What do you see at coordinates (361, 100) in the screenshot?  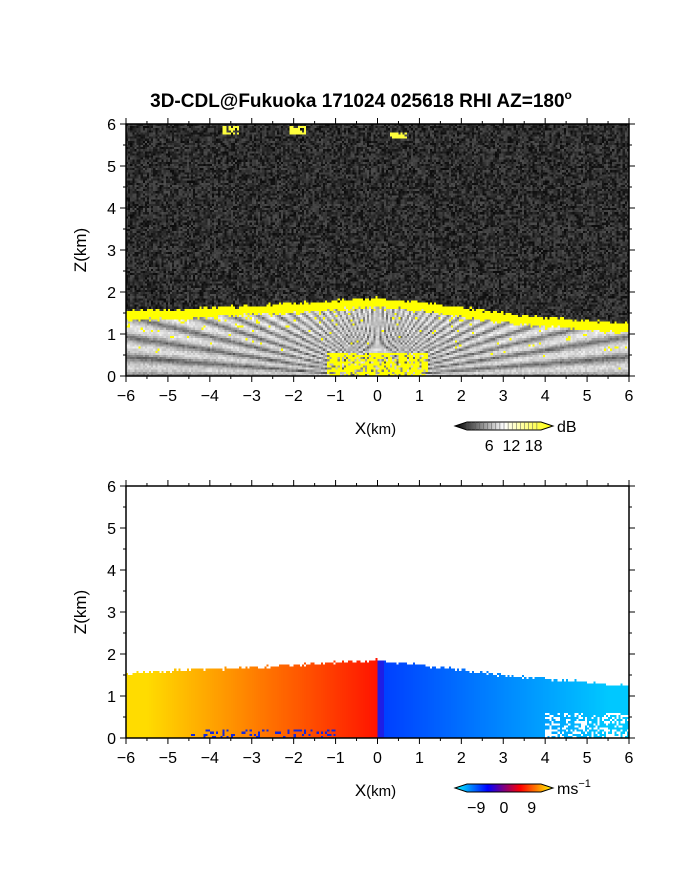 I see `figure-title: 3D-CDL@Fukuoka 171024 025618 RHI AZ=180o` at bounding box center [361, 100].